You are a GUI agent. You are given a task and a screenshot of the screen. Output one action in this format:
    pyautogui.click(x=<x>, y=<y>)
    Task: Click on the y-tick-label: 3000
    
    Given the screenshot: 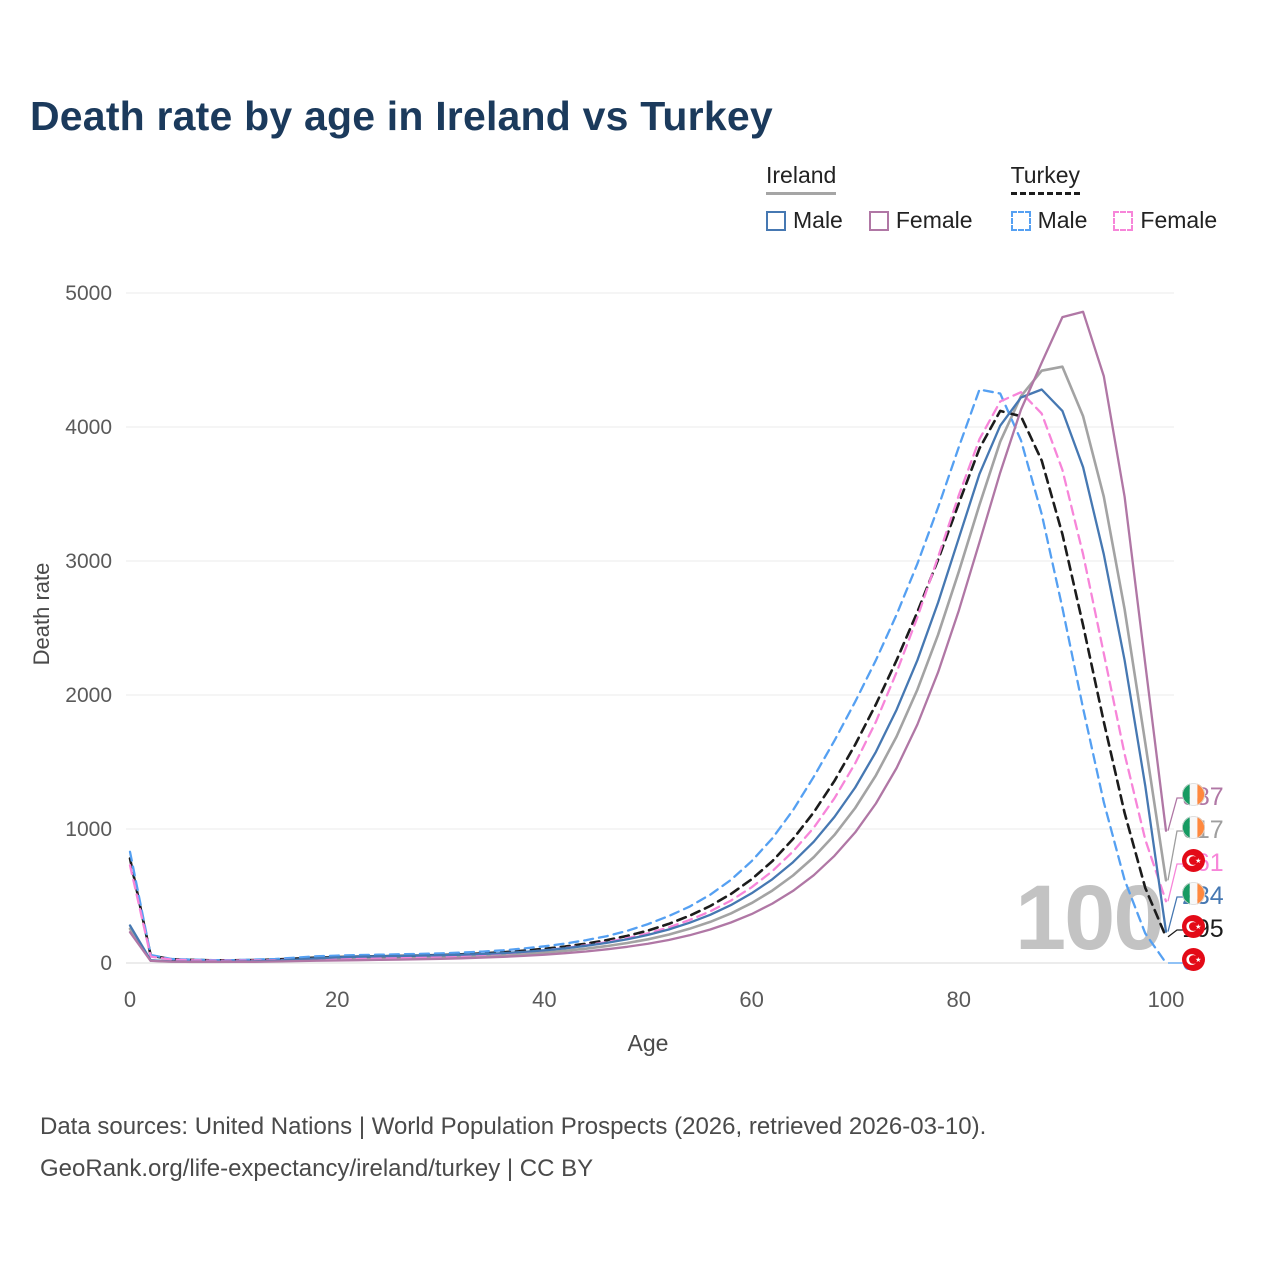 What is the action you would take?
    pyautogui.click(x=88, y=561)
    